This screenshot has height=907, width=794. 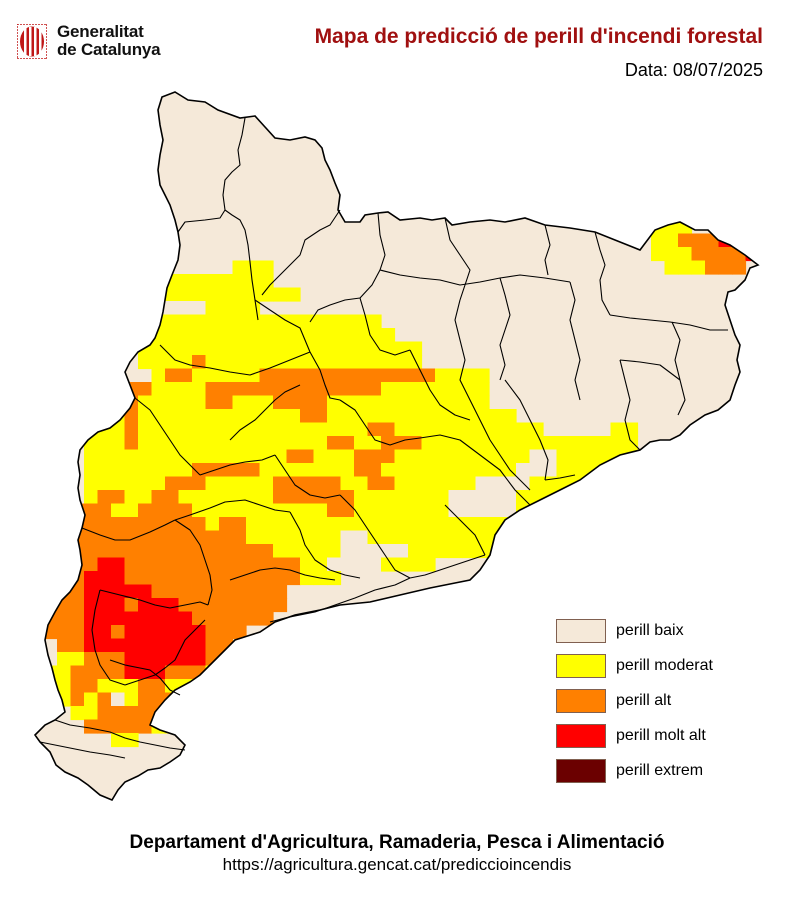 What do you see at coordinates (650, 630) in the screenshot?
I see `legend-label-low: perill baix` at bounding box center [650, 630].